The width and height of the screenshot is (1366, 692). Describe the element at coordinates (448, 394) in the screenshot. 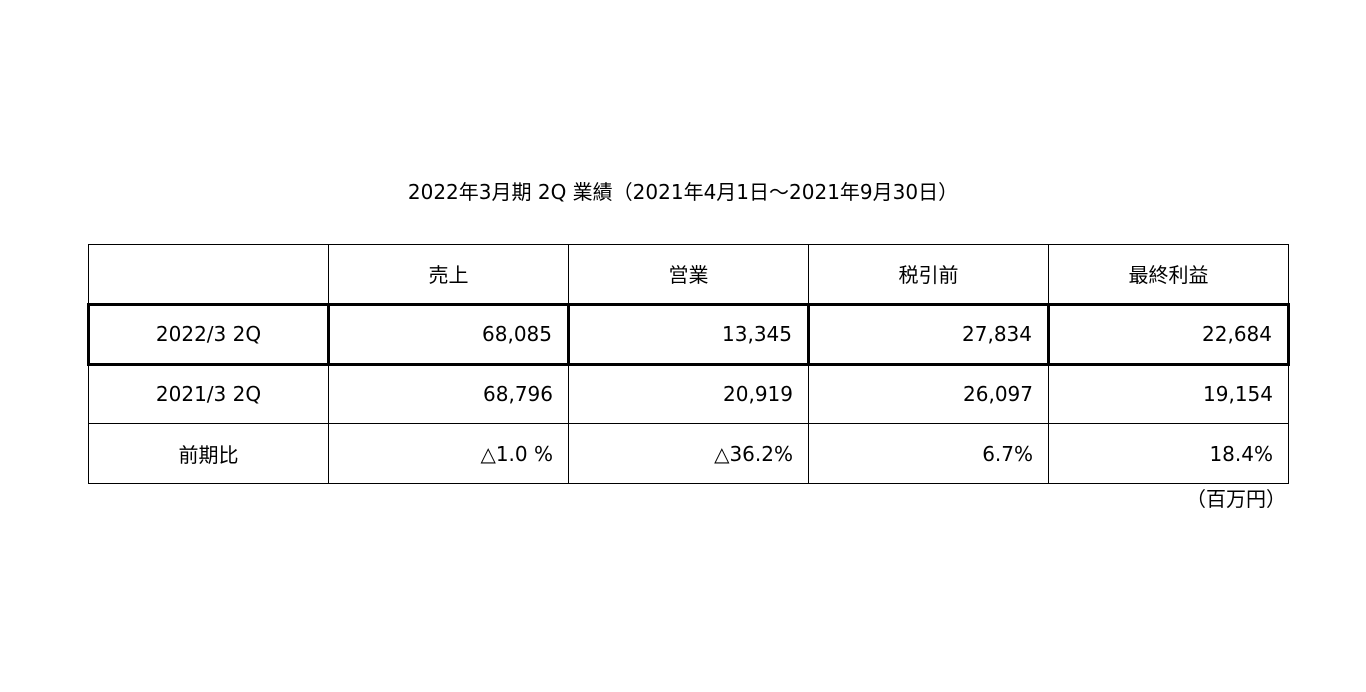

I see `cell-sales: 68,796` at that location.